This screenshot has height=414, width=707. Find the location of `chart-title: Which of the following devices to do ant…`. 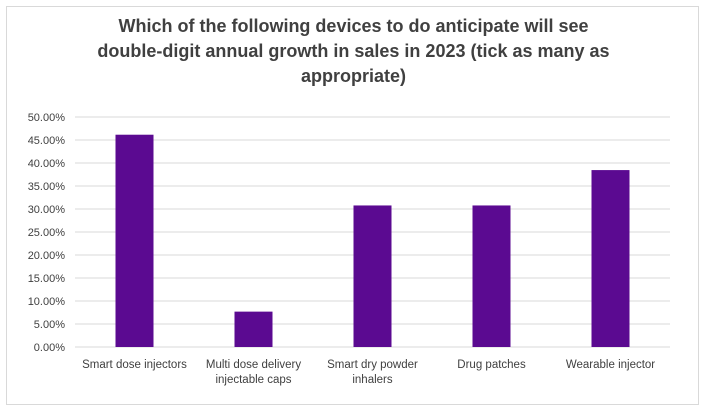

chart-title: Which of the following devices to do ant… is located at coordinates (353, 51).